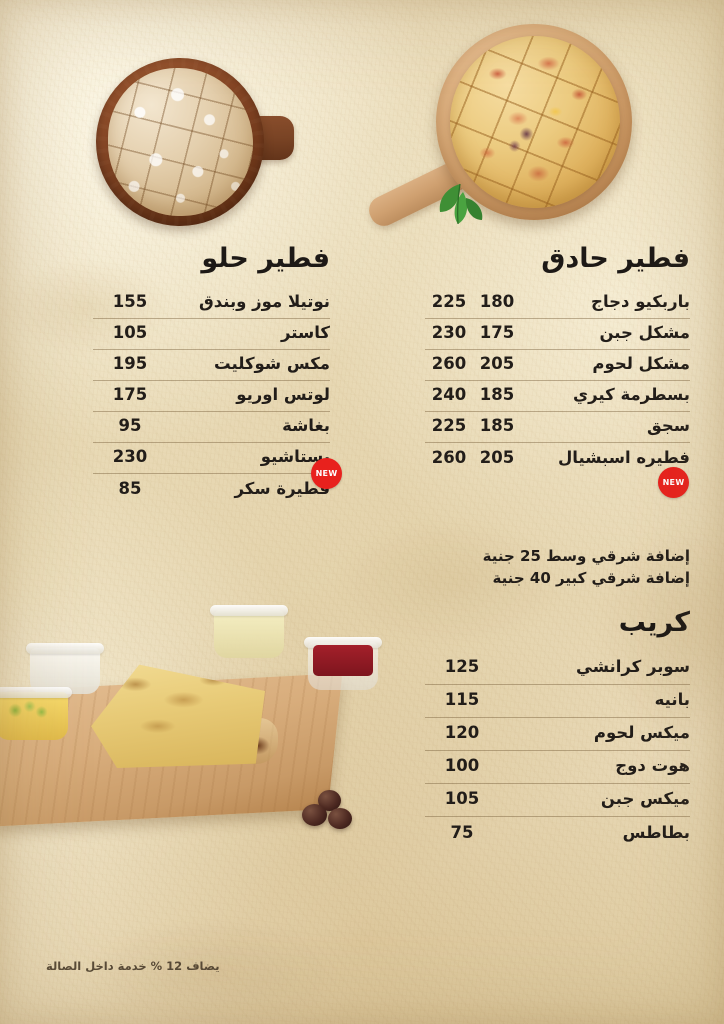  What do you see at coordinates (249, 631) in the screenshot?
I see `tahini-sauce-cup` at bounding box center [249, 631].